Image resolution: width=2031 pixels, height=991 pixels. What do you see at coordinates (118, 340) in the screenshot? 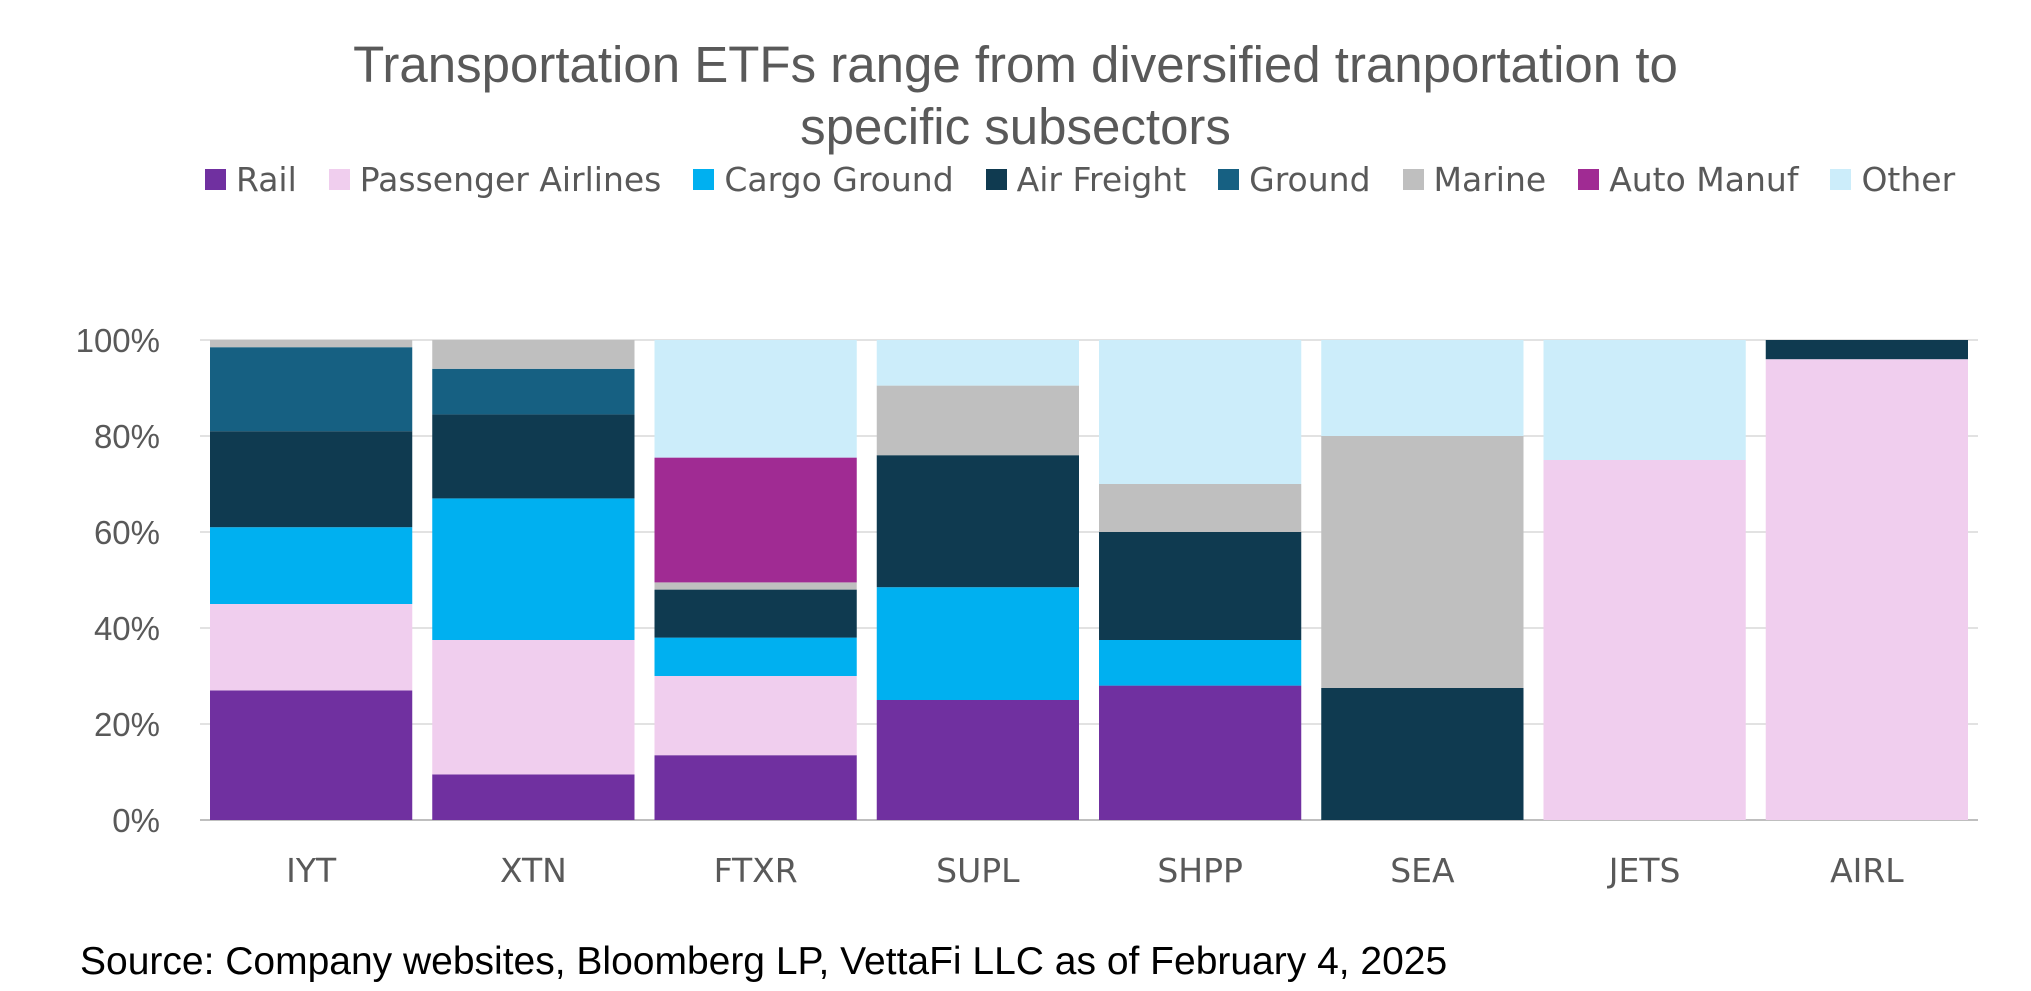
I see `y-tick-label: 100%` at bounding box center [118, 340].